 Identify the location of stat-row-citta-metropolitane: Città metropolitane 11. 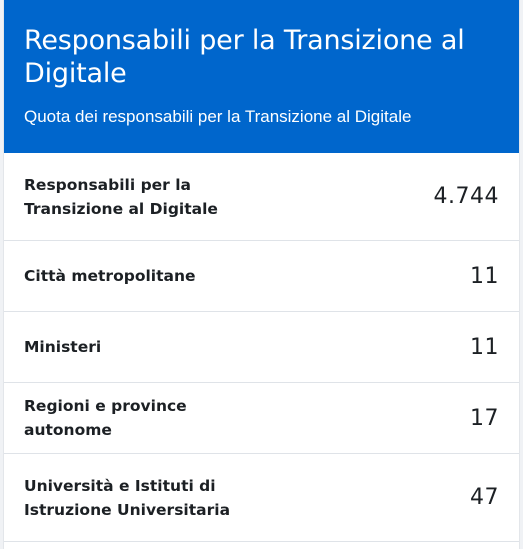
(261, 276).